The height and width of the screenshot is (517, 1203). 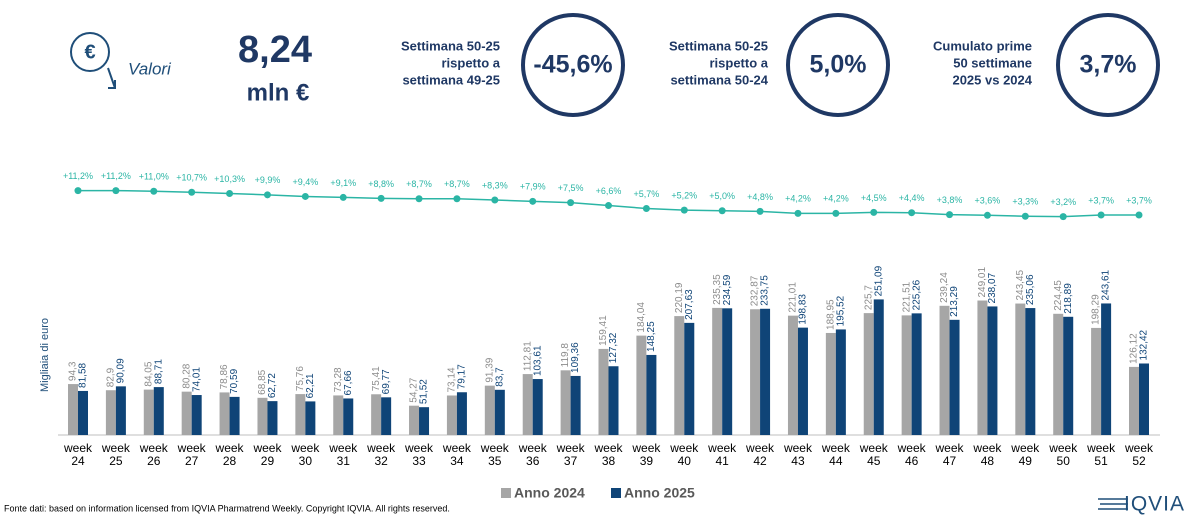 What do you see at coordinates (115, 454) in the screenshot?
I see `x-tick-label: week 25` at bounding box center [115, 454].